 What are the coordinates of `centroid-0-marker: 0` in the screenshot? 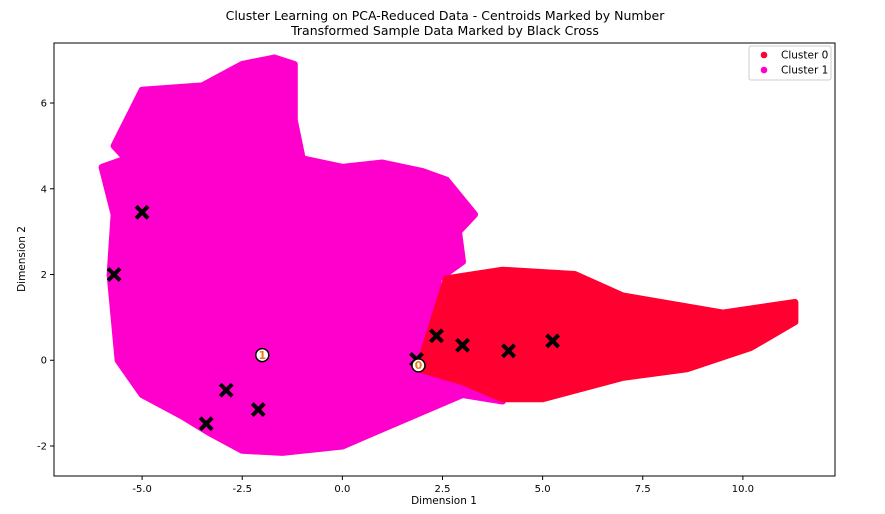 It's located at (418, 365).